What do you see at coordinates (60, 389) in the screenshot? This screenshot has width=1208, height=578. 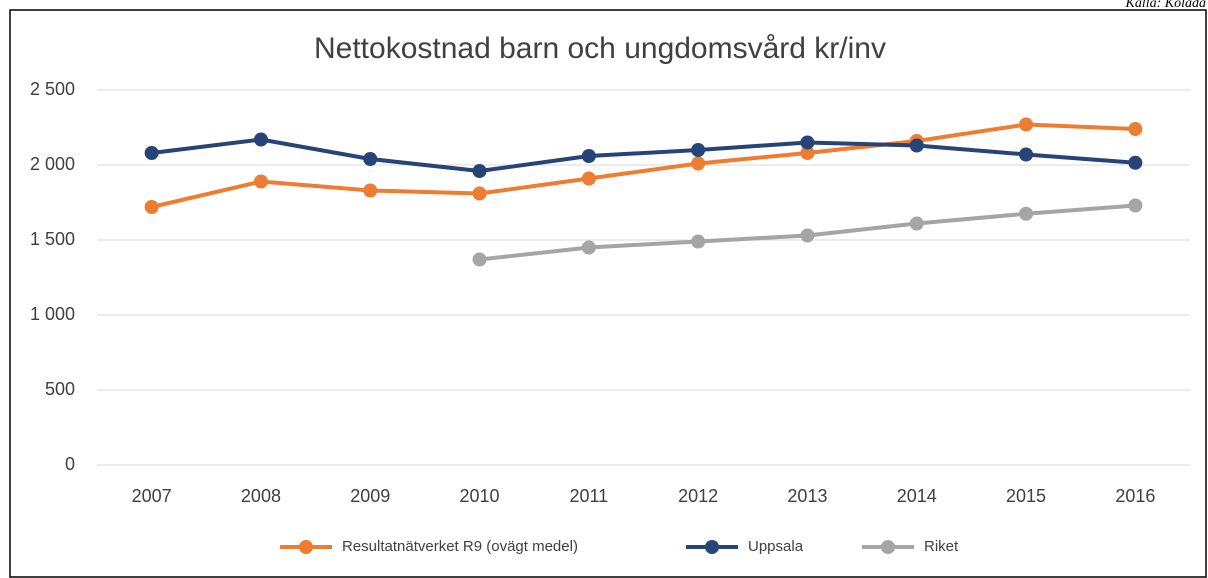 I see `y-tick-label: 500` at bounding box center [60, 389].